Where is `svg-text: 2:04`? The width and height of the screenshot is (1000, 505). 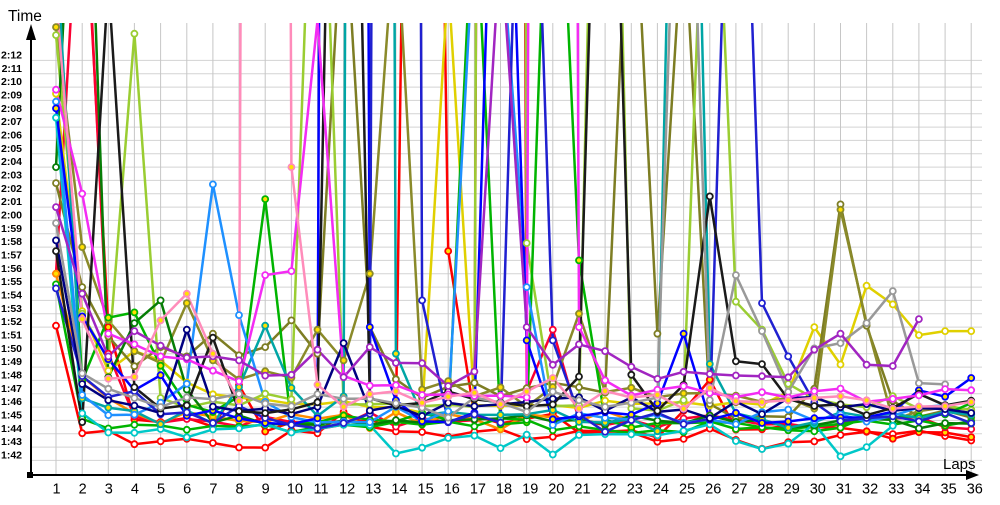 svg-text: 2:04 is located at coordinates (11, 162).